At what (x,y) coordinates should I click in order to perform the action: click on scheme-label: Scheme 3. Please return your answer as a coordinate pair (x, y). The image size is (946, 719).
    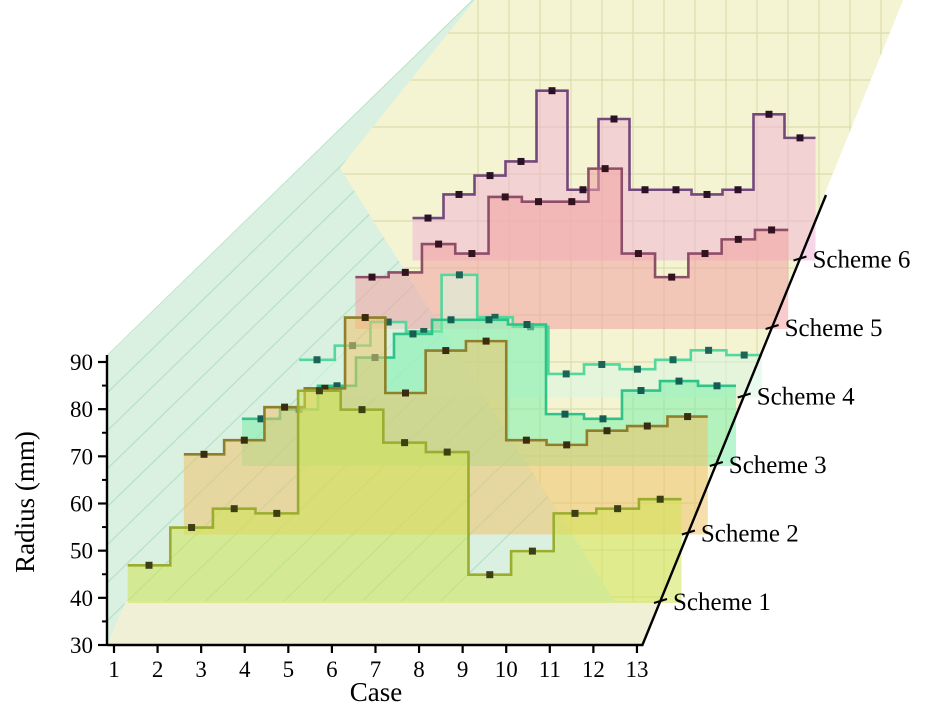
    Looking at the image, I should click on (778, 465).